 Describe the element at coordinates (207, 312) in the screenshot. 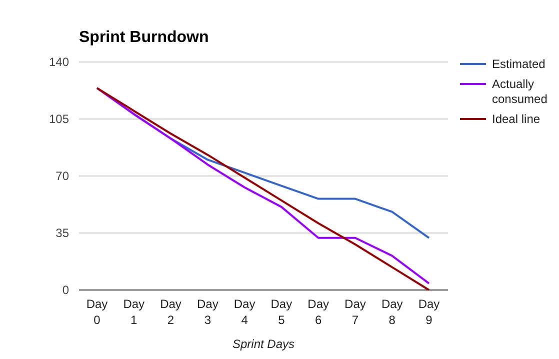

I see `x-tick-label: Day 3` at that location.